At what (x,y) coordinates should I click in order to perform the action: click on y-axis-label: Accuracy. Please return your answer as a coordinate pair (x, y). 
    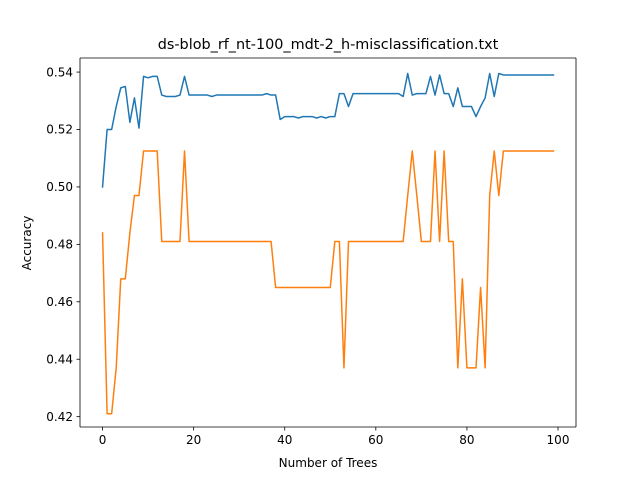
    Looking at the image, I should click on (27, 243).